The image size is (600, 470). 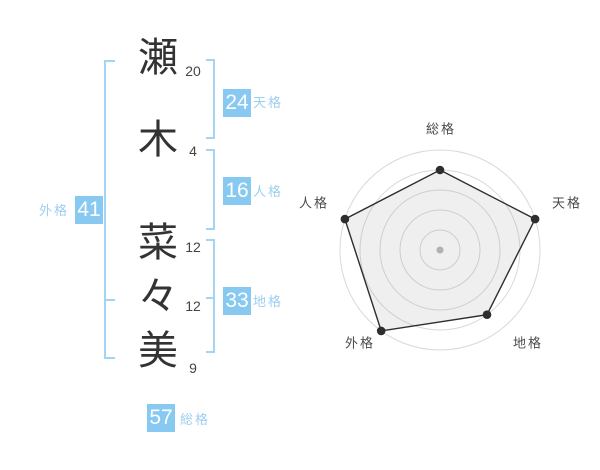 What do you see at coordinates (193, 151) in the screenshot?
I see `stroke-count-2: 4` at bounding box center [193, 151].